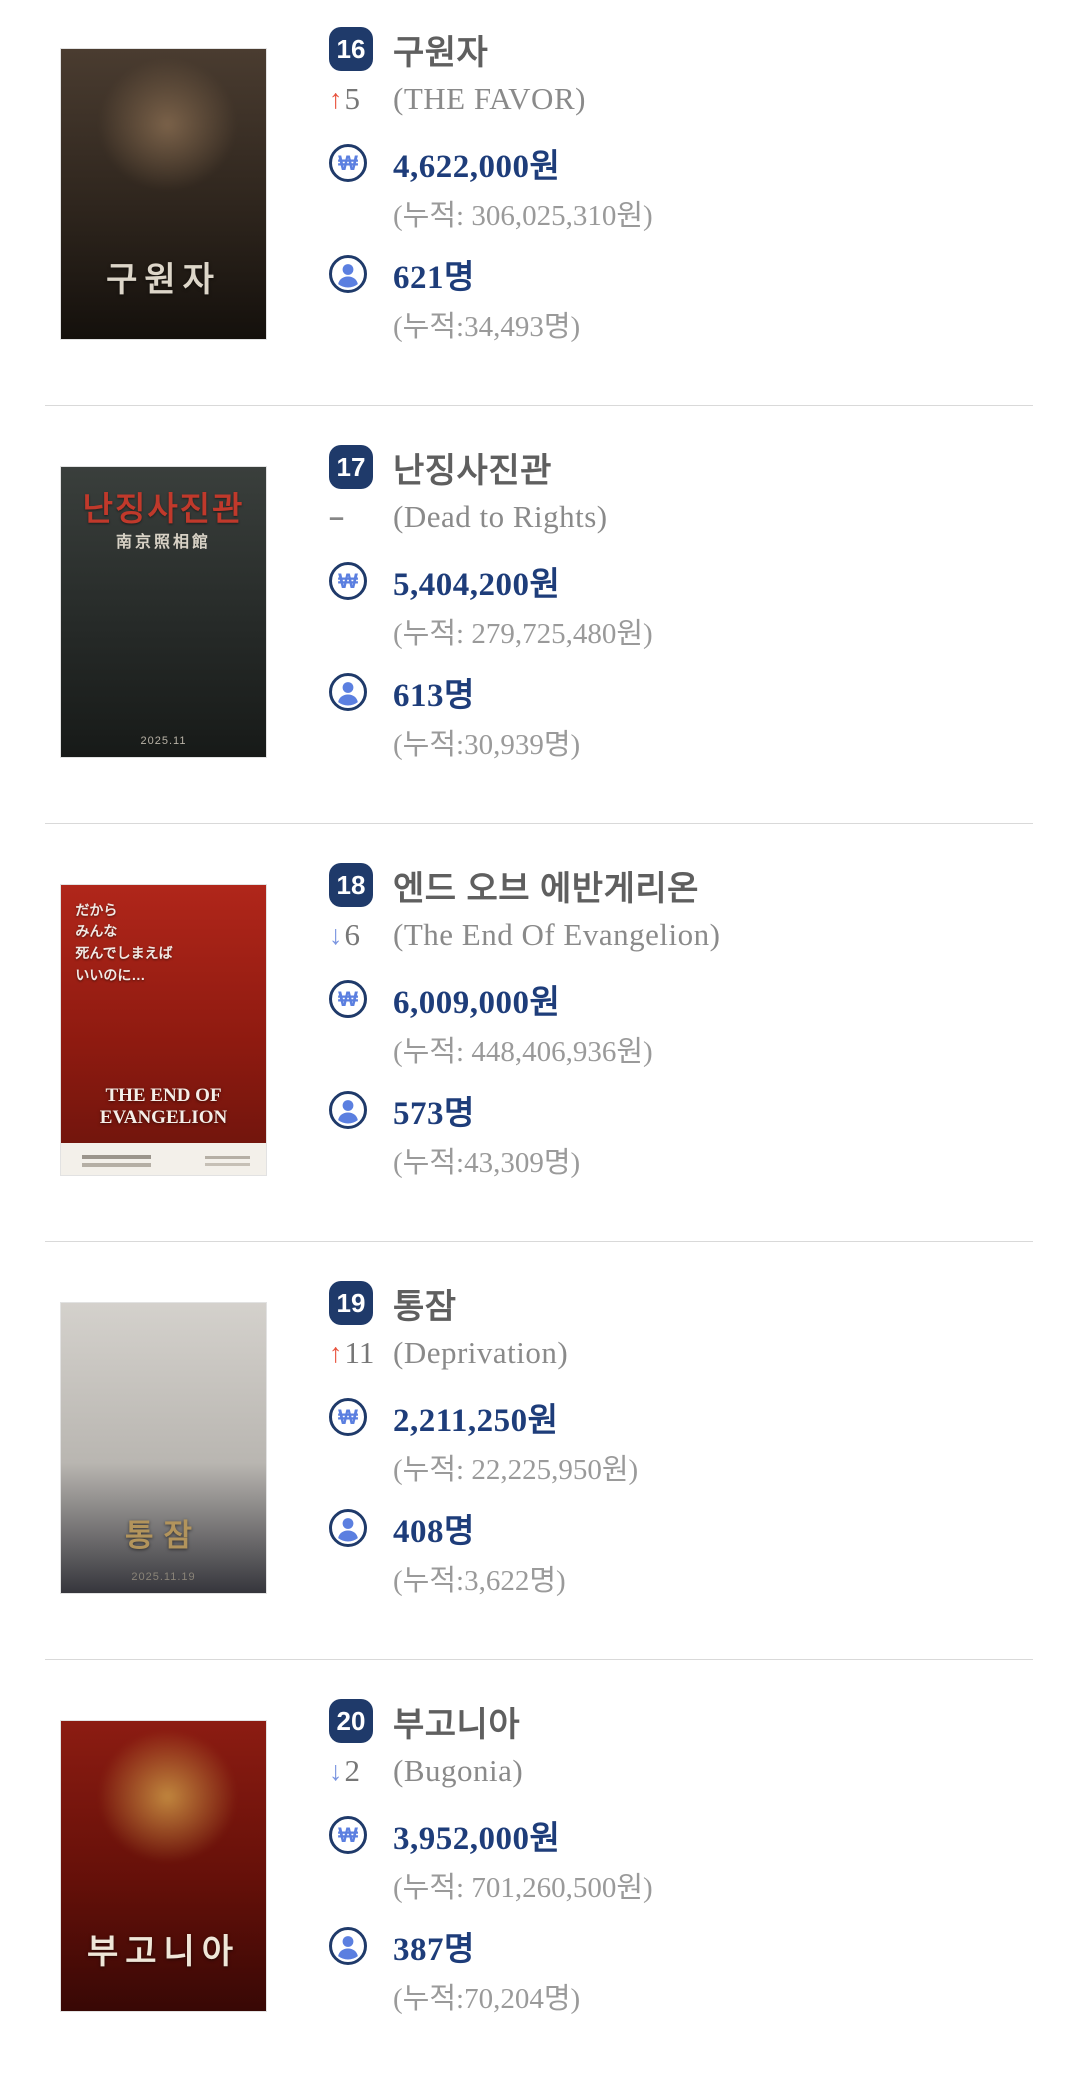 This screenshot has height=2077, width=1078. I want to click on cumulative-audience: (누적:43,309명), so click(487, 1163).